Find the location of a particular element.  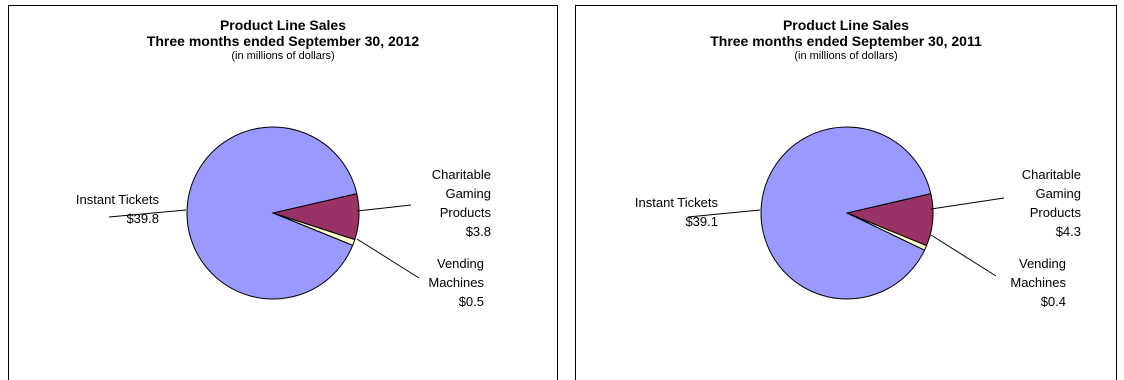

chart-subtitle: Three months ended September 30, 2011 is located at coordinates (846, 41).